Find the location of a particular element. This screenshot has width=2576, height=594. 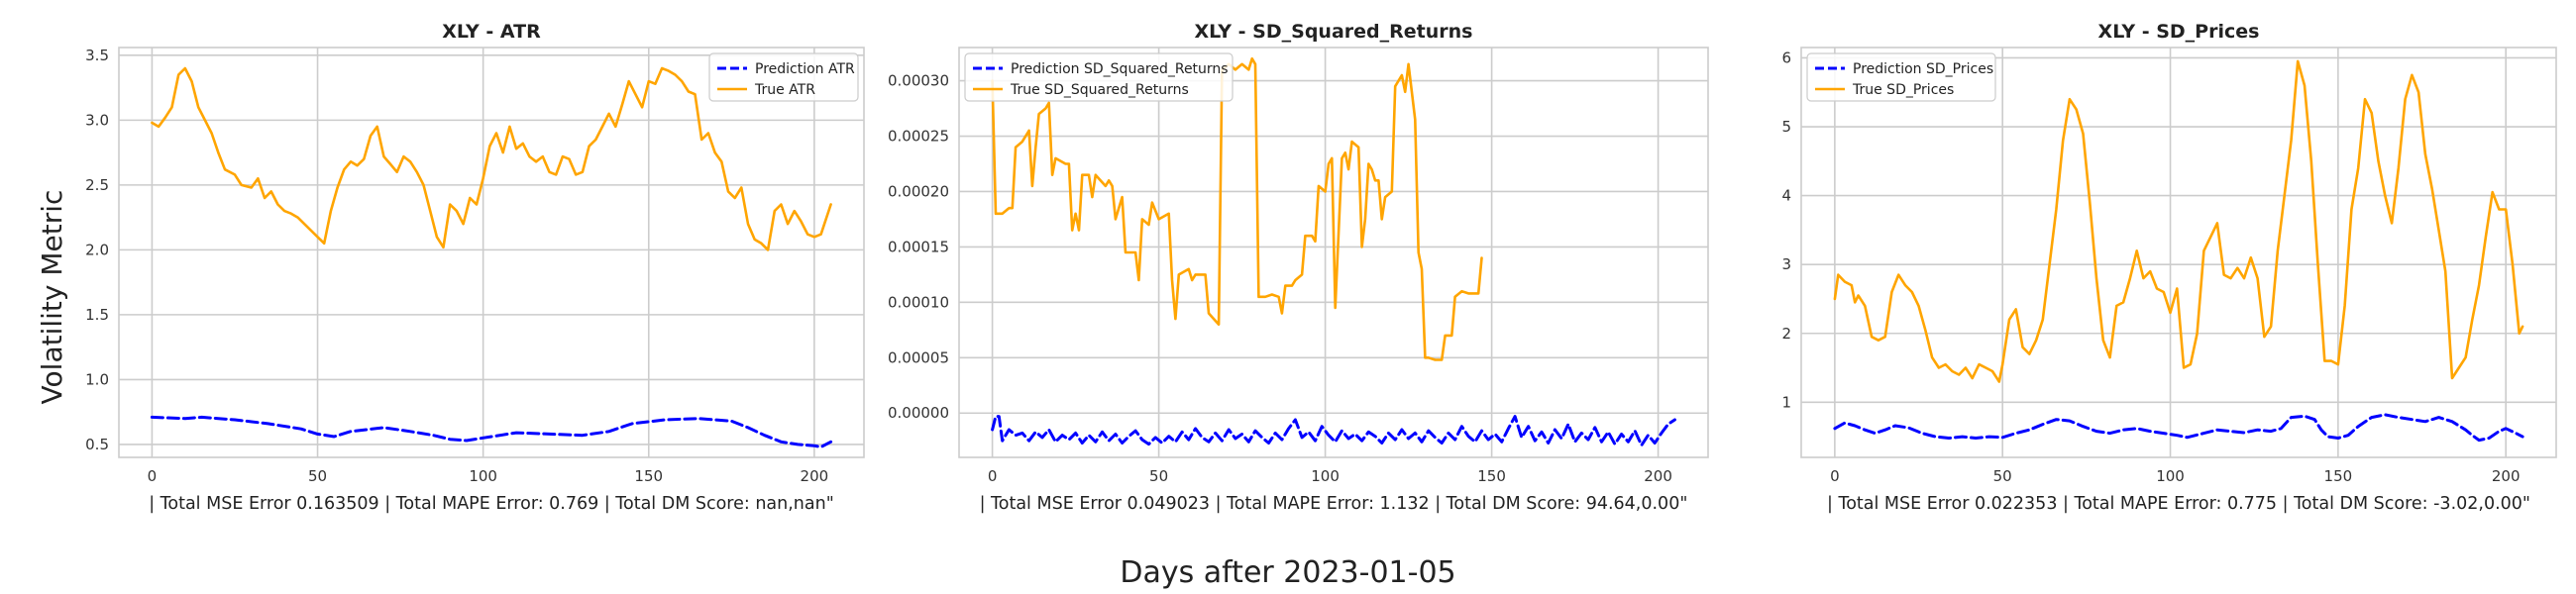

figure-ylabel: Volatility Metric is located at coordinates (52, 297).